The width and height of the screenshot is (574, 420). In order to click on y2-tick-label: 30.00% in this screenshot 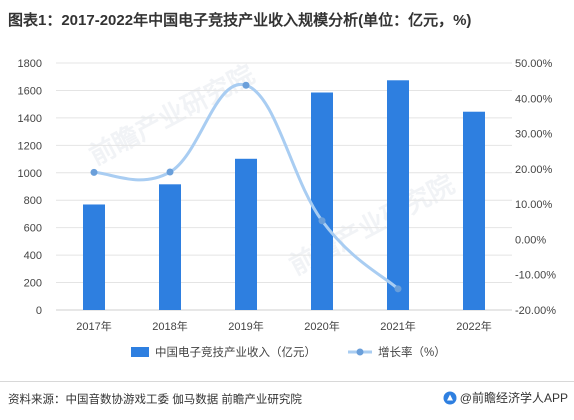, I will do `click(534, 135)`.